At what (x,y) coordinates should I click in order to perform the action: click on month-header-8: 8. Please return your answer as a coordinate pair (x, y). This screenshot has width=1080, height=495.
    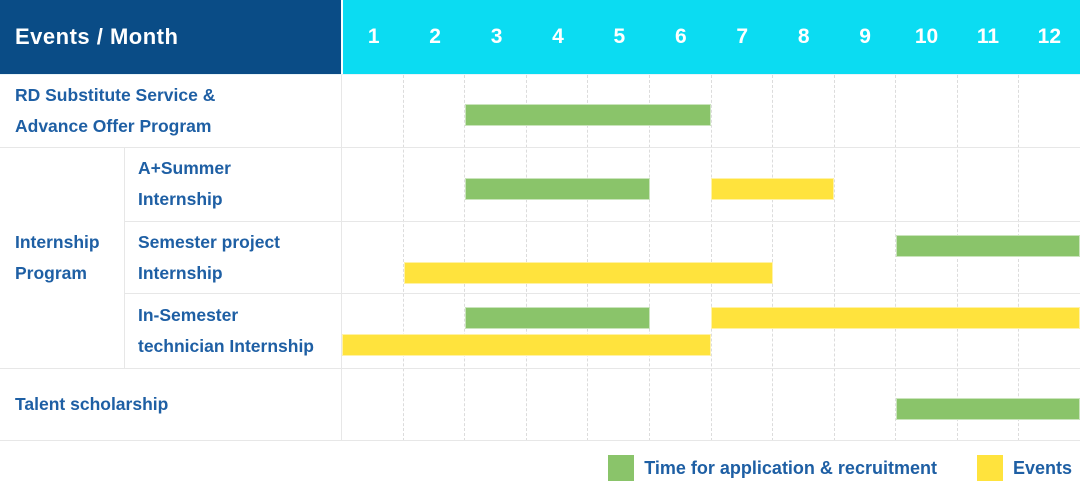
    Looking at the image, I should click on (803, 37).